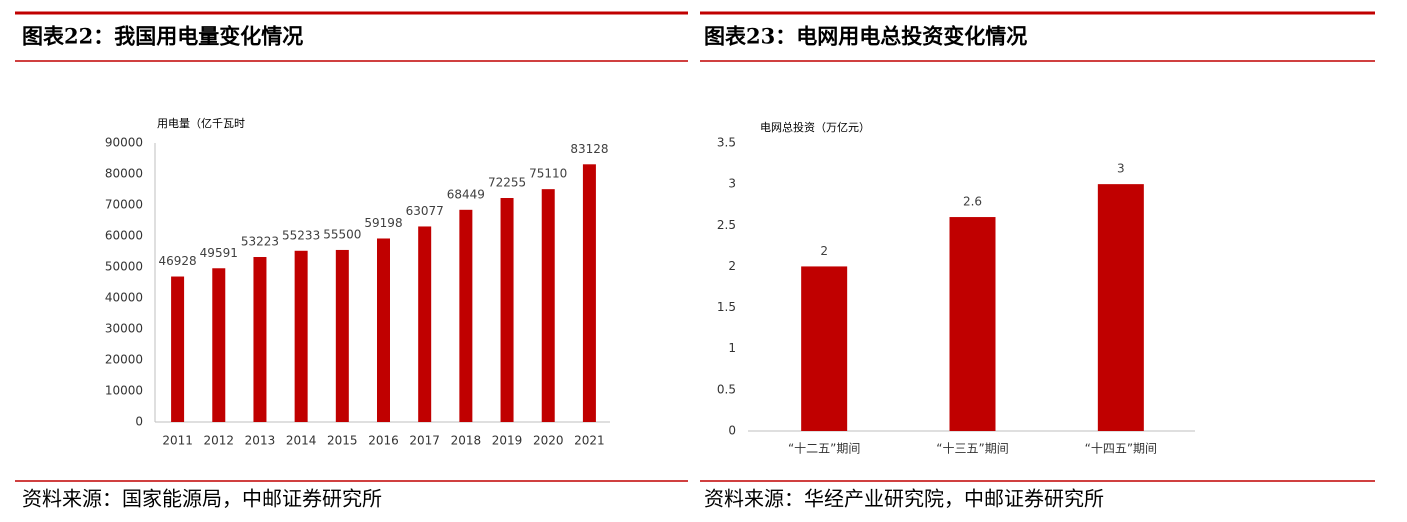 The image size is (1407, 522). I want to click on x-tick-label: 2011, so click(177, 441).